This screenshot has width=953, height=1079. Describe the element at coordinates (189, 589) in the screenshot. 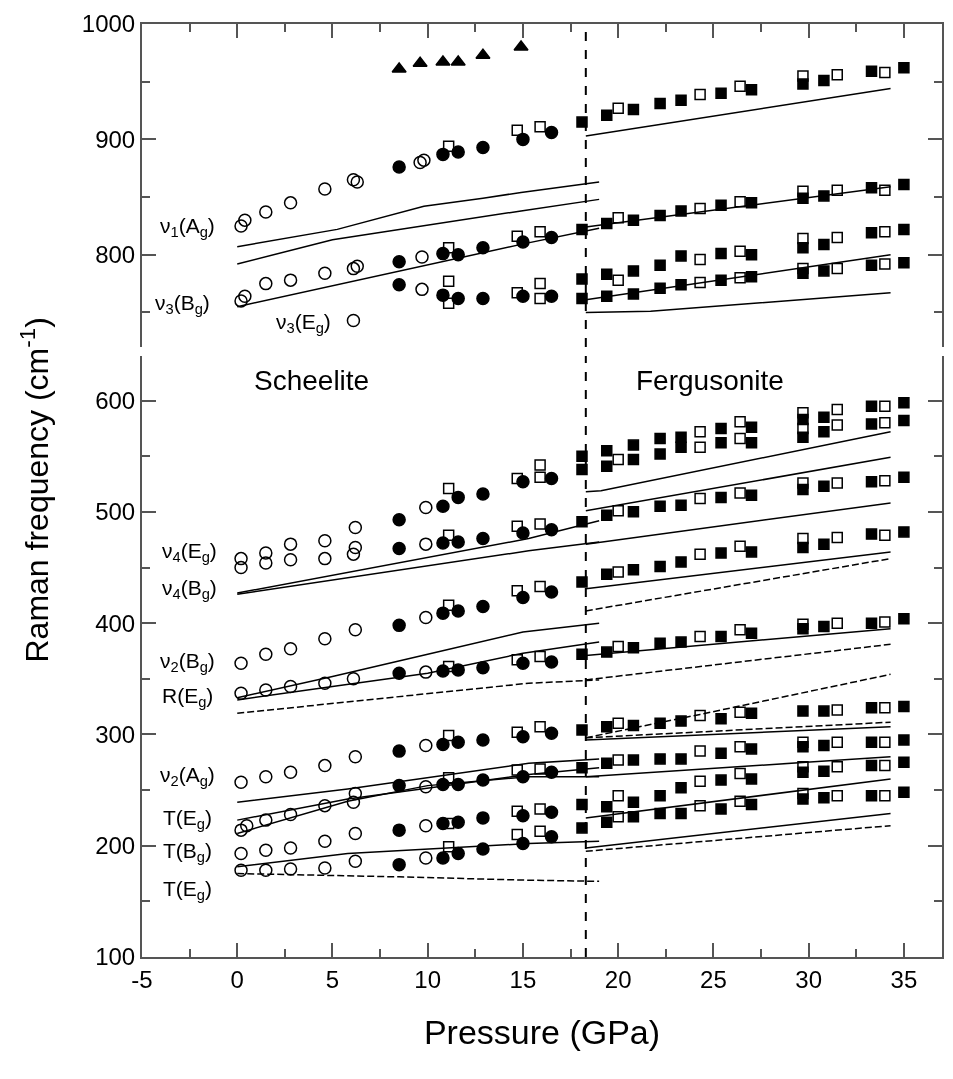

I see `annotation: ν$_{4}$(B$_{g}$)` at that location.